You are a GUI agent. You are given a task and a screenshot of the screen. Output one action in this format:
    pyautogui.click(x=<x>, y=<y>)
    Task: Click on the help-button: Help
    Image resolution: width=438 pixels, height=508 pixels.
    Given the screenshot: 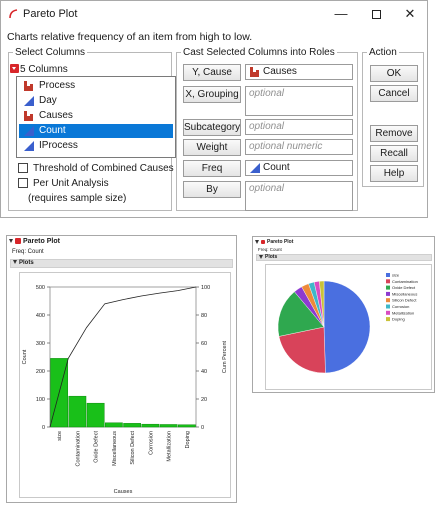 What is the action you would take?
    pyautogui.click(x=394, y=173)
    